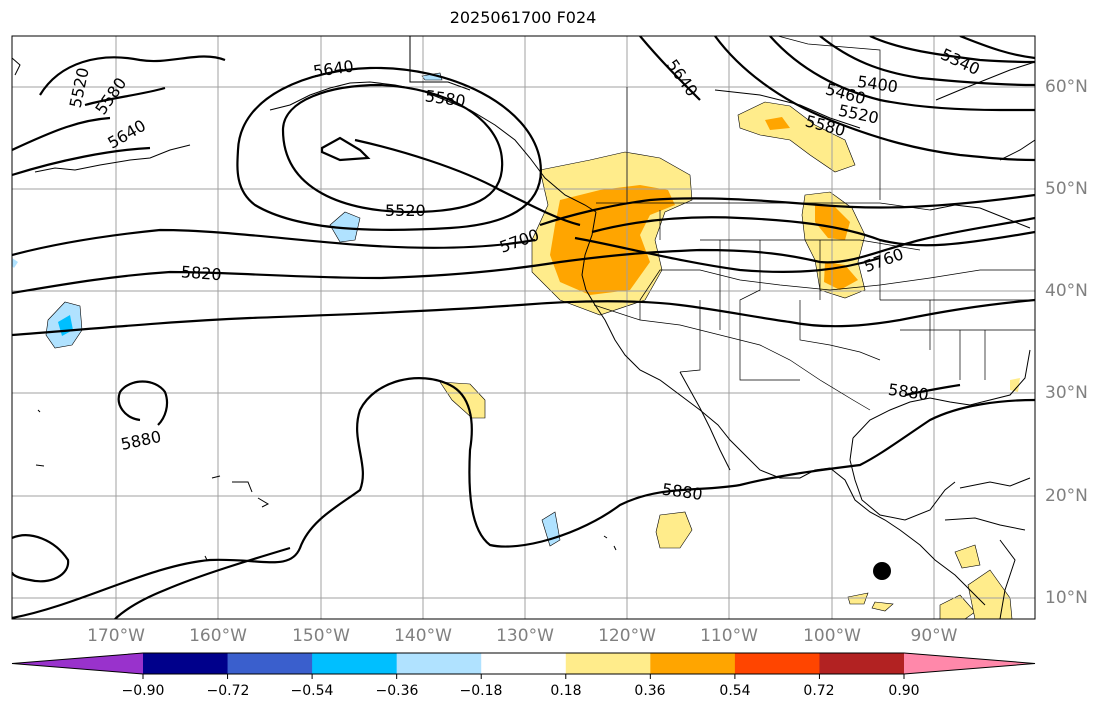 Image resolution: width=1105 pixels, height=712 pixels. Describe the element at coordinates (321, 636) in the screenshot. I see `lon-label: 150°W` at that location.